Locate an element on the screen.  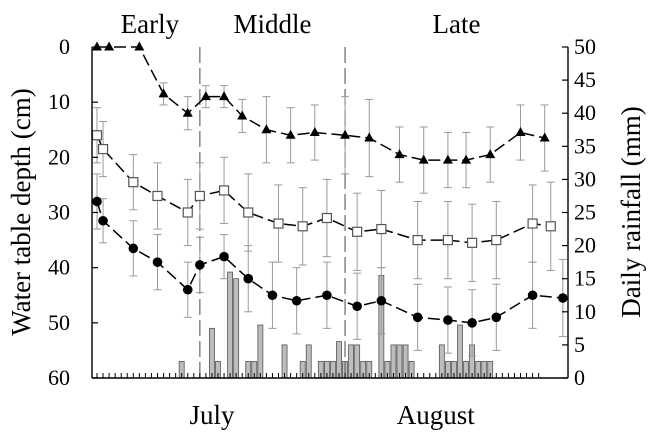
y-tick-label: 20 is located at coordinates (59, 156).